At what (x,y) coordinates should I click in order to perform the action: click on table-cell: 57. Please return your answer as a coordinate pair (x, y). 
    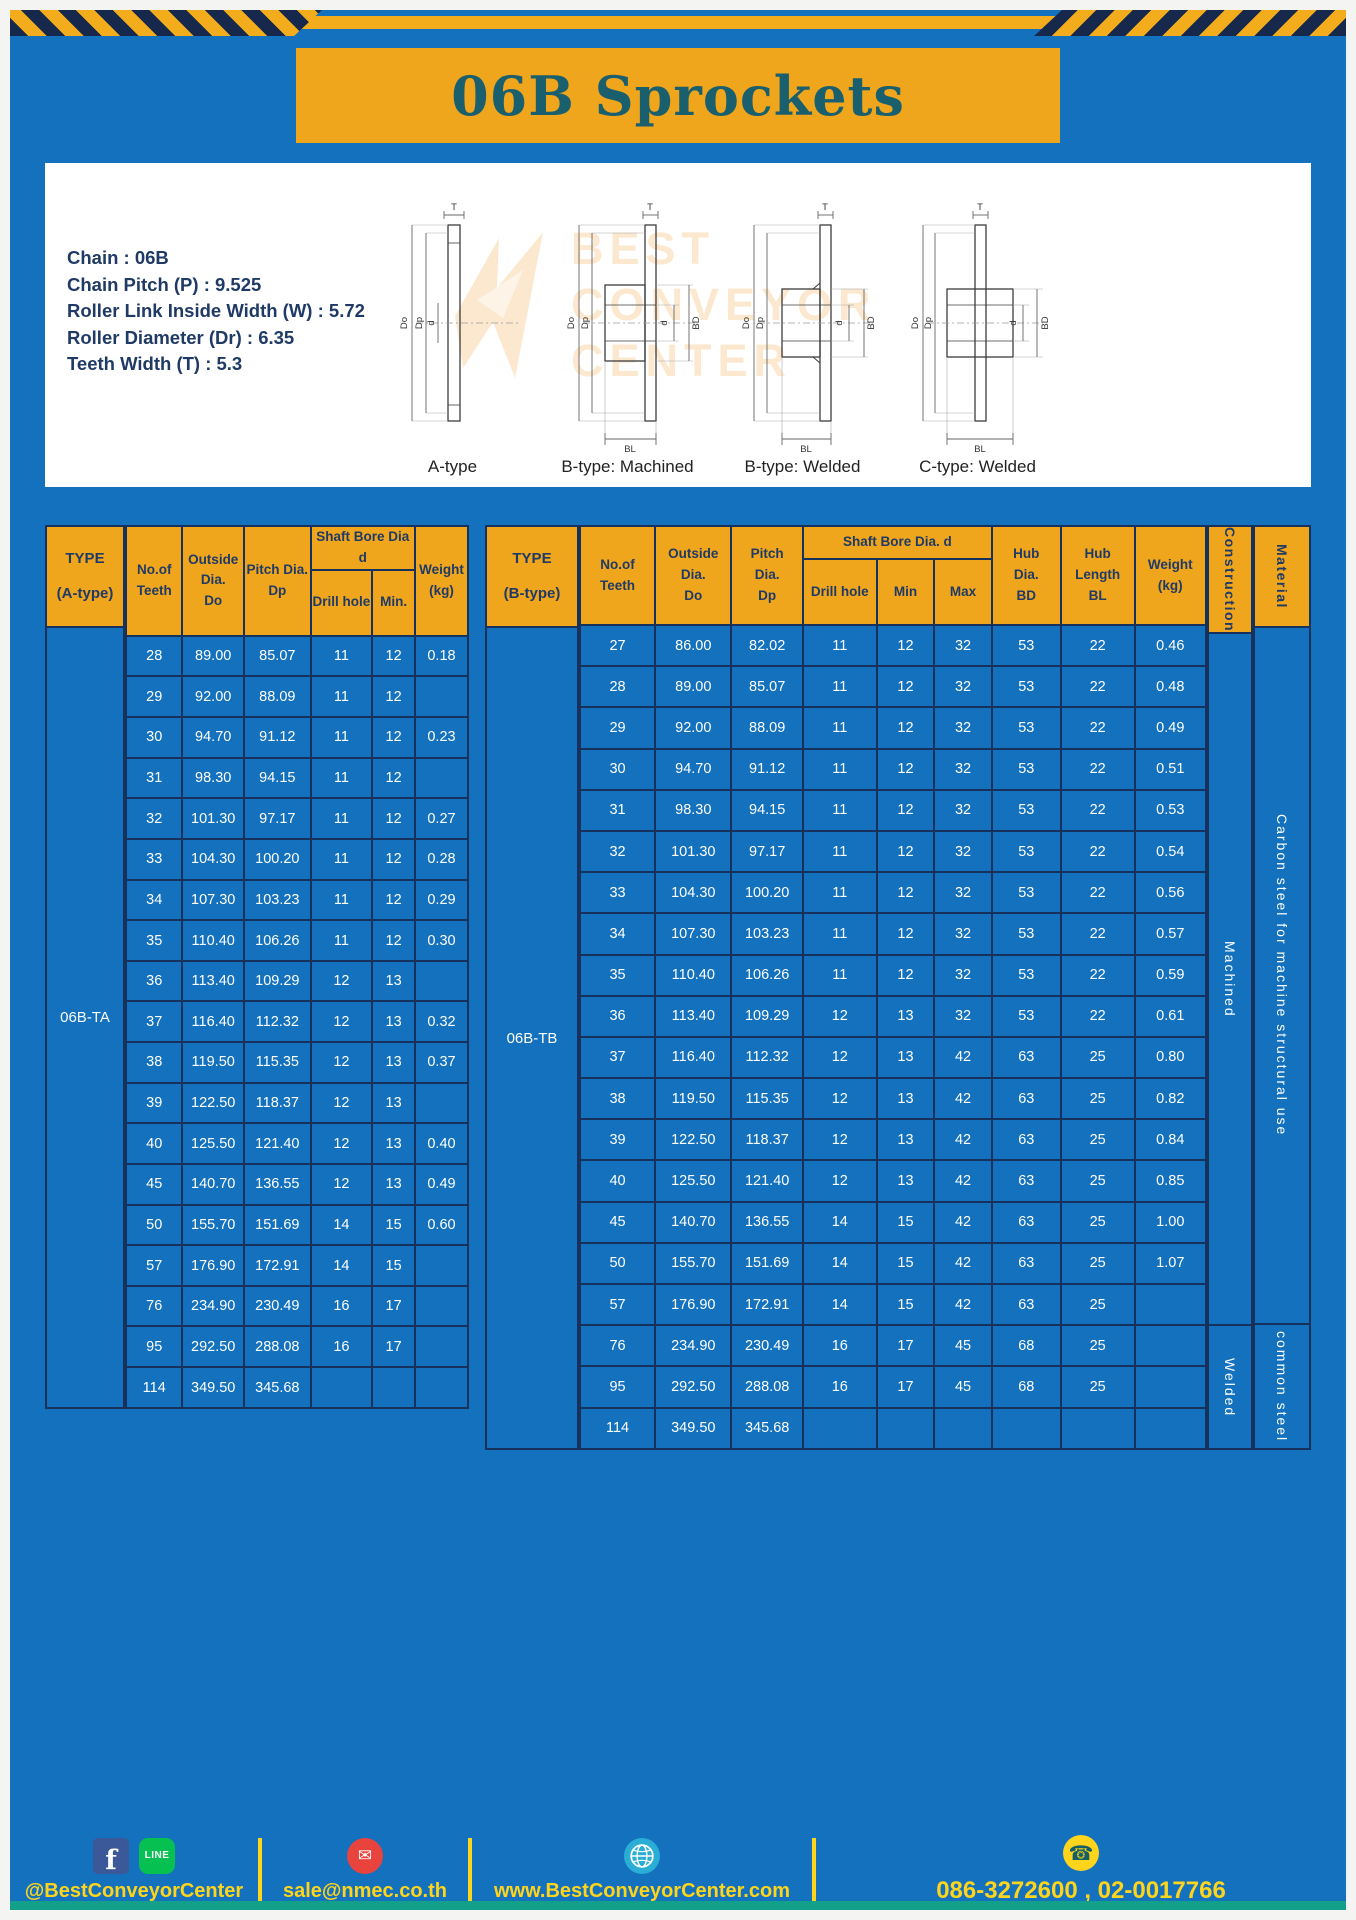
    Looking at the image, I should click on (154, 1265).